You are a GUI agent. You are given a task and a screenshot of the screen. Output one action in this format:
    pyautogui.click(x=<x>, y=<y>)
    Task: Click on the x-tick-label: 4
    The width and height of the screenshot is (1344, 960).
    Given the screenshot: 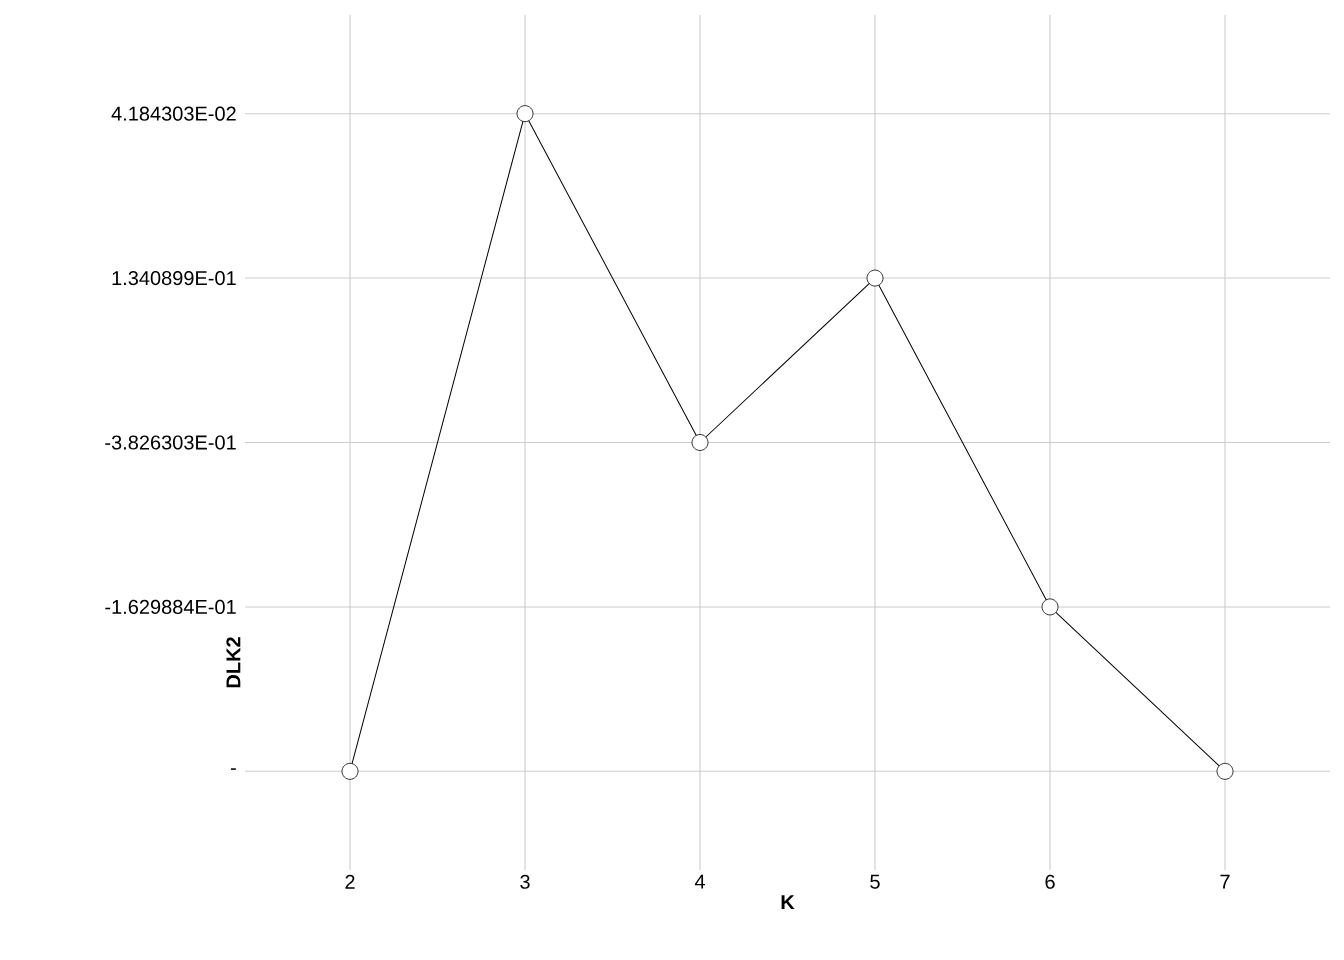 What is the action you would take?
    pyautogui.click(x=699, y=881)
    